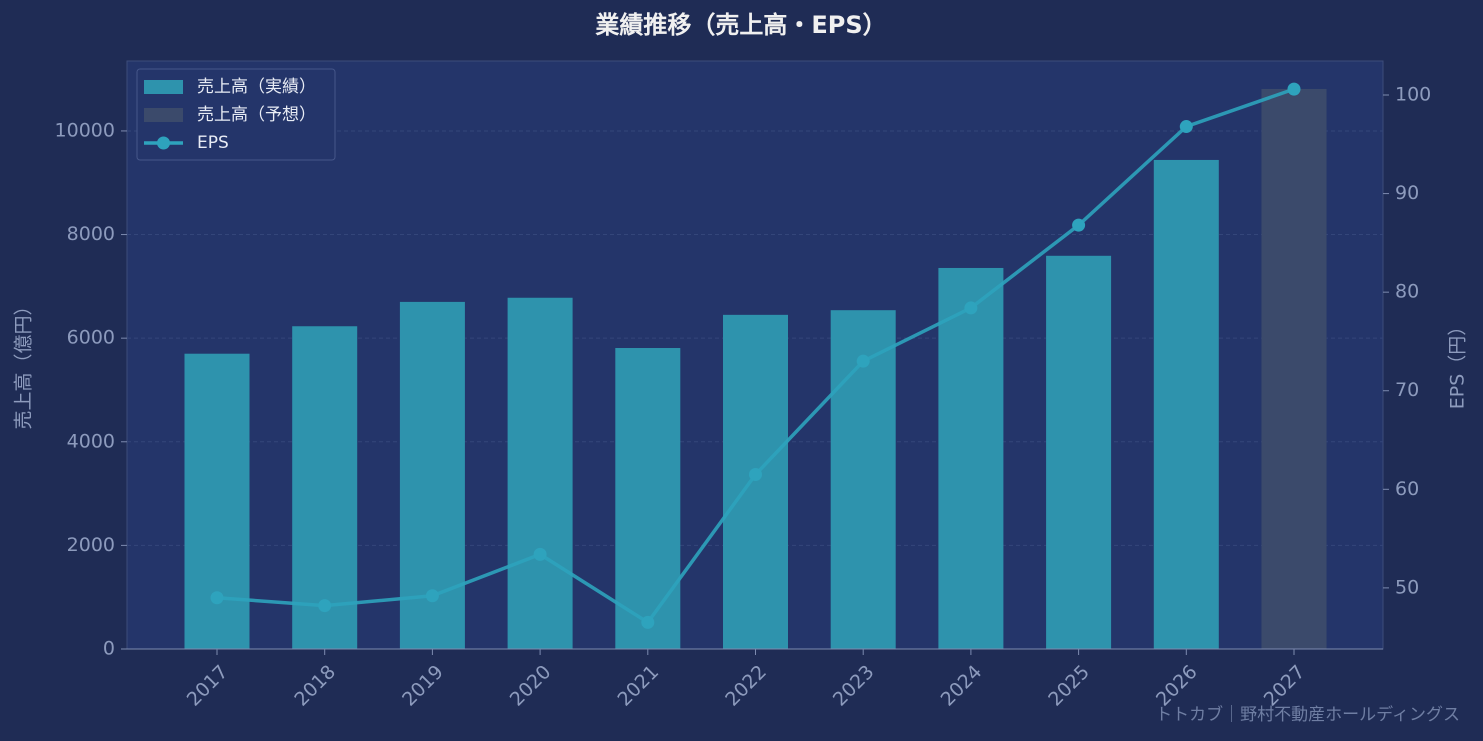 This screenshot has height=741, width=1483. What do you see at coordinates (24, 362) in the screenshot?
I see `y-axis-label: 売上高（億円）` at bounding box center [24, 362].